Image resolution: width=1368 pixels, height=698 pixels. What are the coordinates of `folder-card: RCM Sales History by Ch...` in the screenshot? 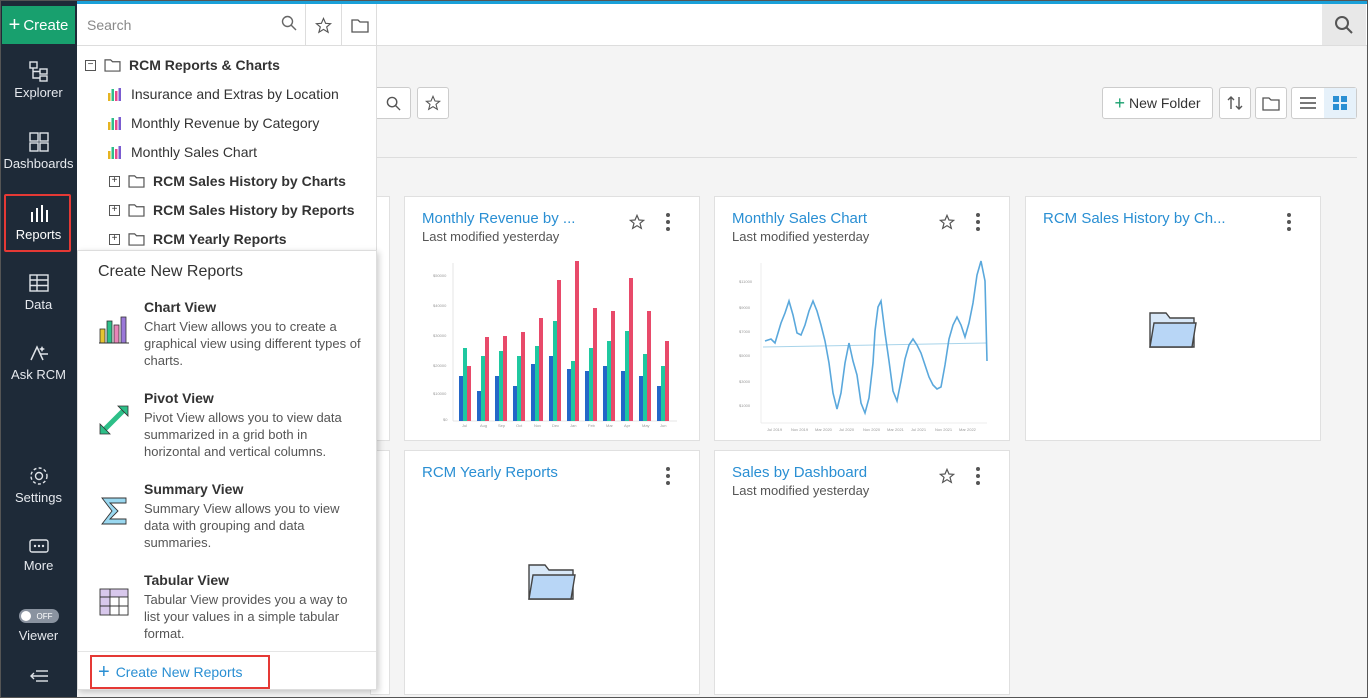 It's located at (1173, 318).